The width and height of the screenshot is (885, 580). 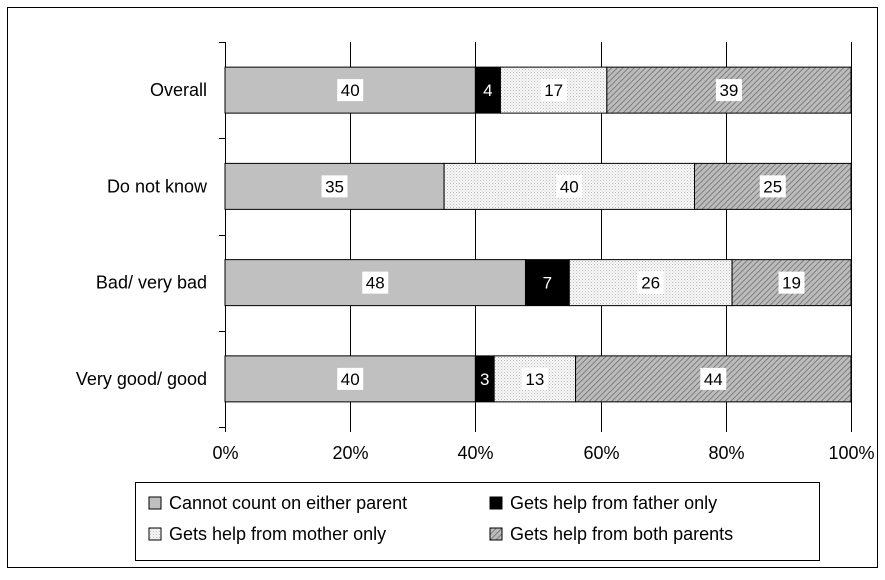 What do you see at coordinates (851, 453) in the screenshot?
I see `x-tick-label: 100%` at bounding box center [851, 453].